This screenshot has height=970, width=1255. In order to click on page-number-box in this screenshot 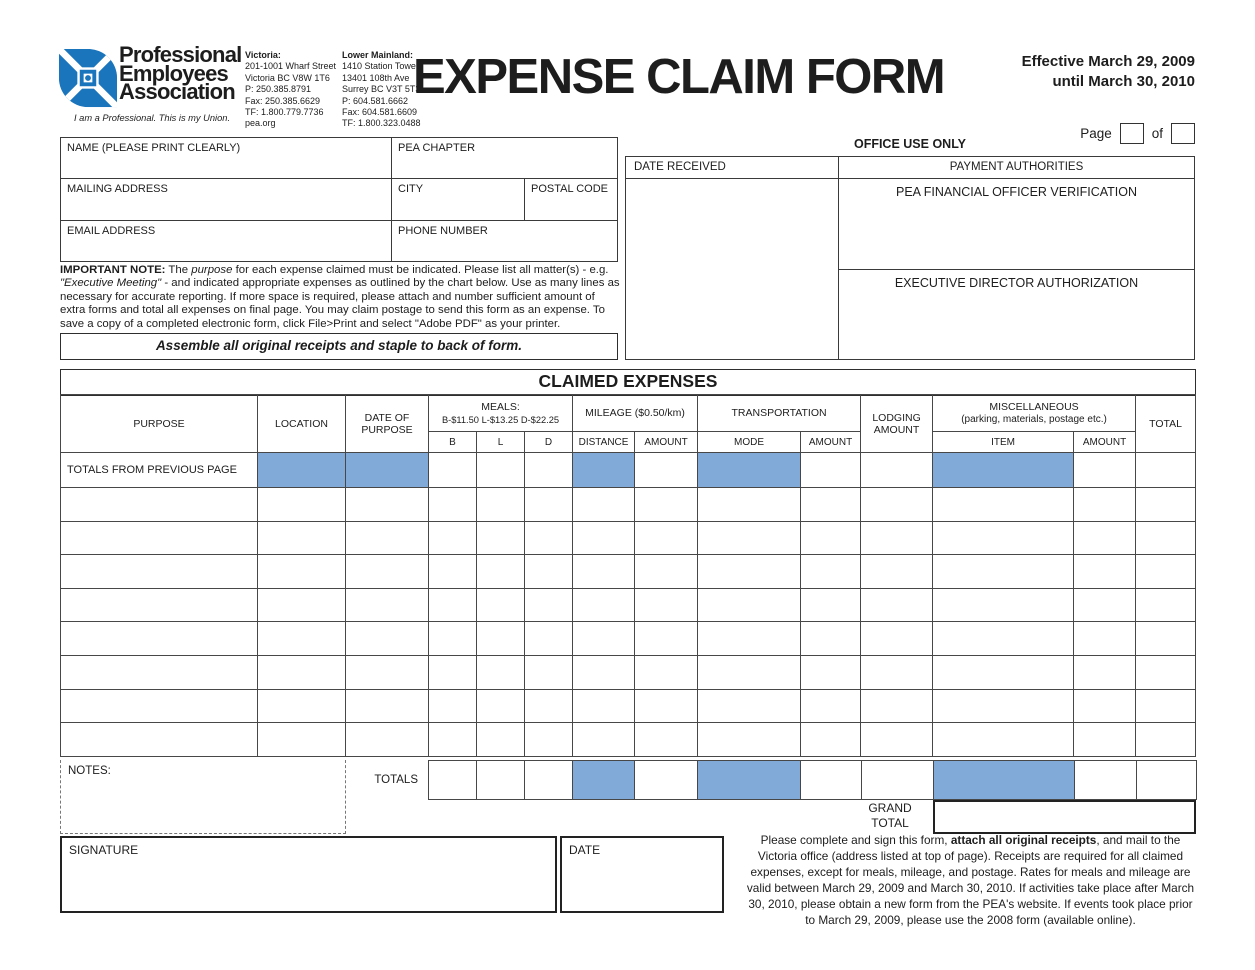, I will do `click(1131, 133)`.